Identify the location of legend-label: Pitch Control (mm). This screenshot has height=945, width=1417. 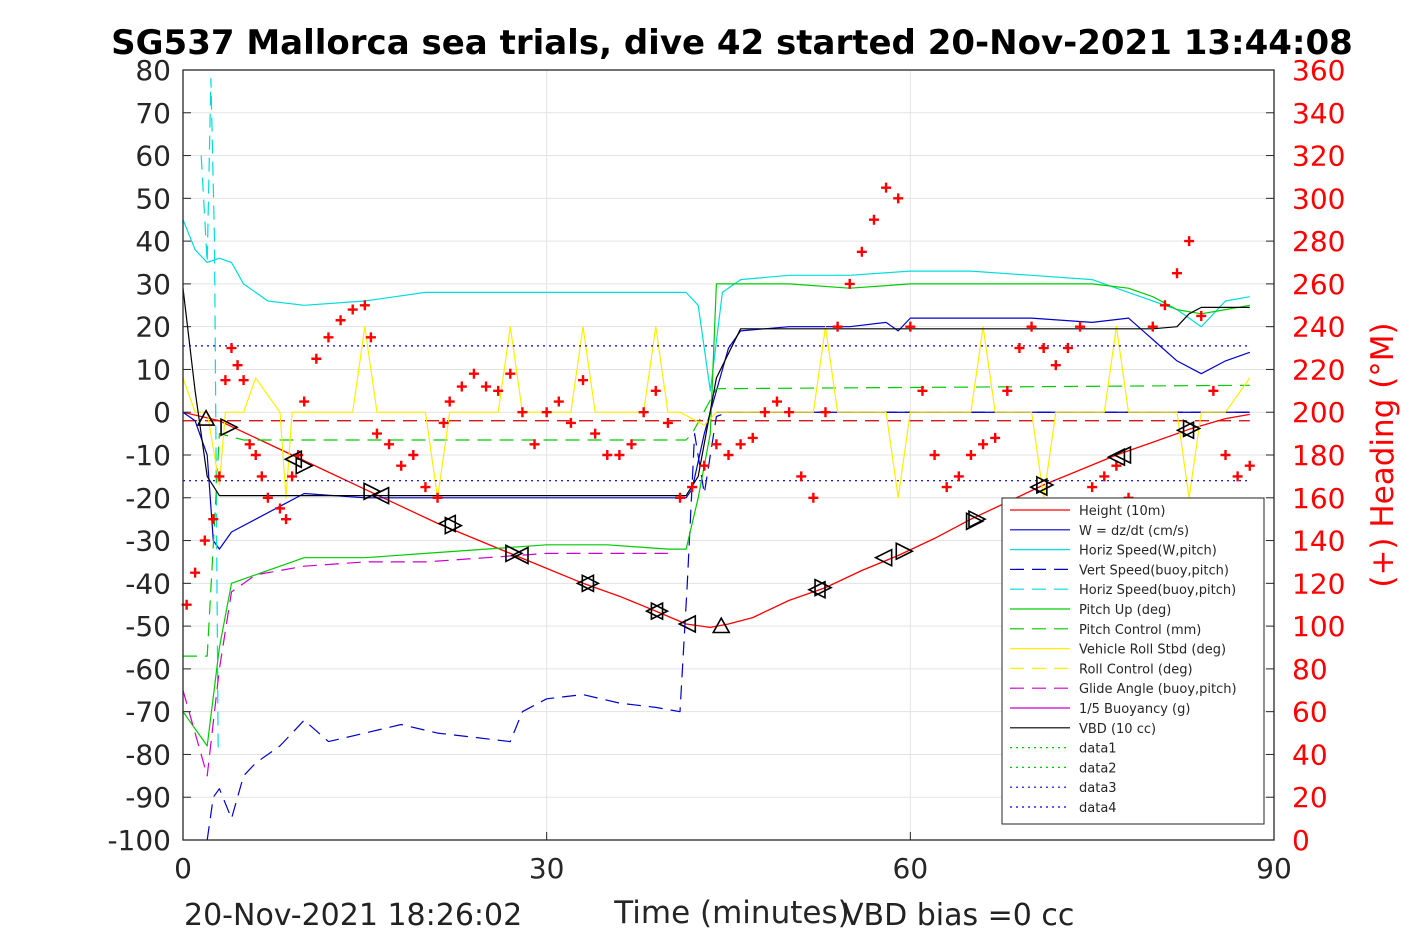
(1140, 630).